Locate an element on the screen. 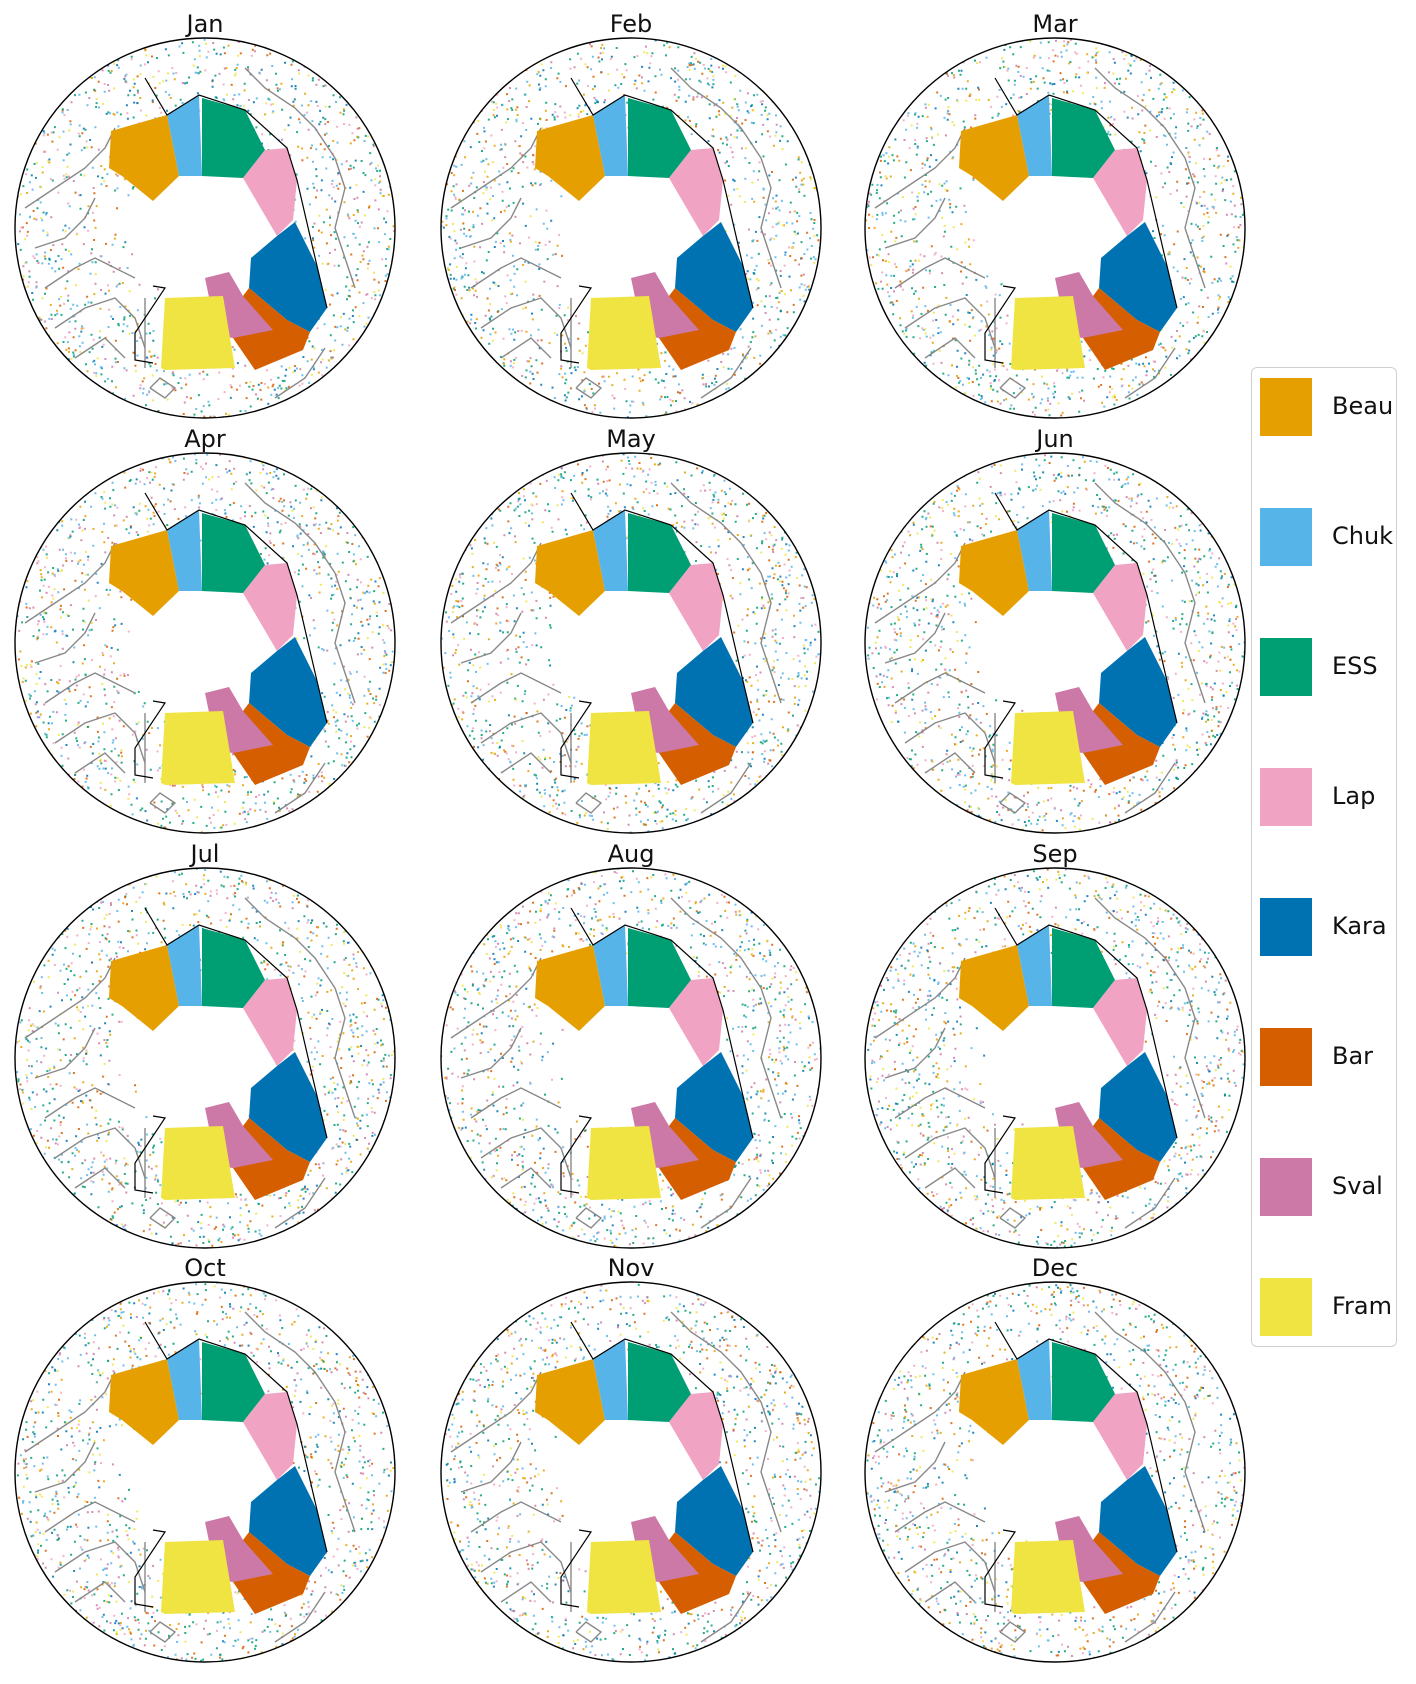 The height and width of the screenshot is (1684, 1416). panel-title: Jul is located at coordinates (204, 854).